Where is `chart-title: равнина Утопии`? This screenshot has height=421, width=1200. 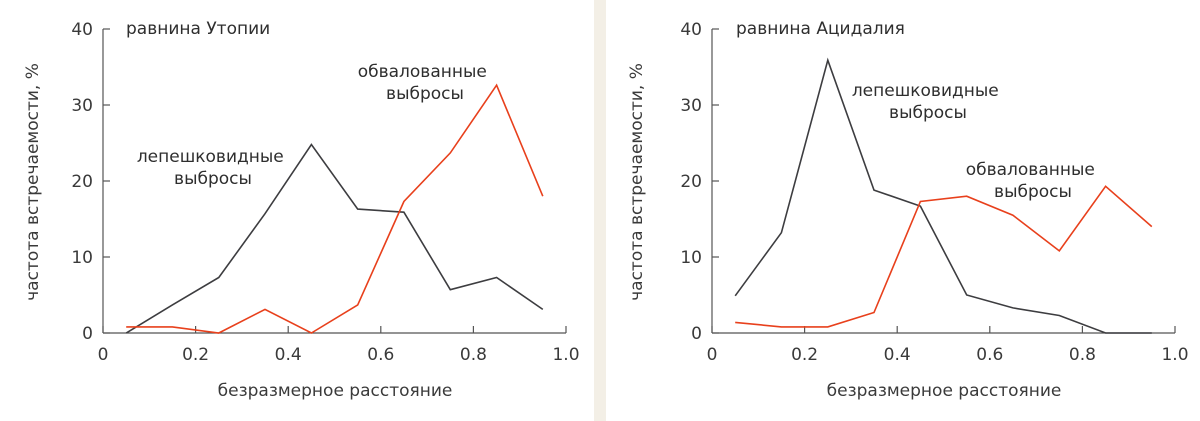 chart-title: равнина Утопии is located at coordinates (198, 29).